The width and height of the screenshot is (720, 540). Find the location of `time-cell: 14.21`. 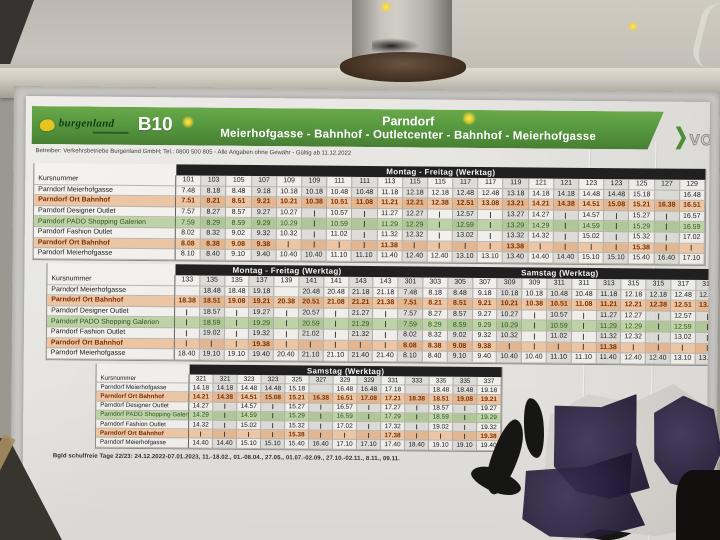

time-cell: 14.21 is located at coordinates (201, 397).